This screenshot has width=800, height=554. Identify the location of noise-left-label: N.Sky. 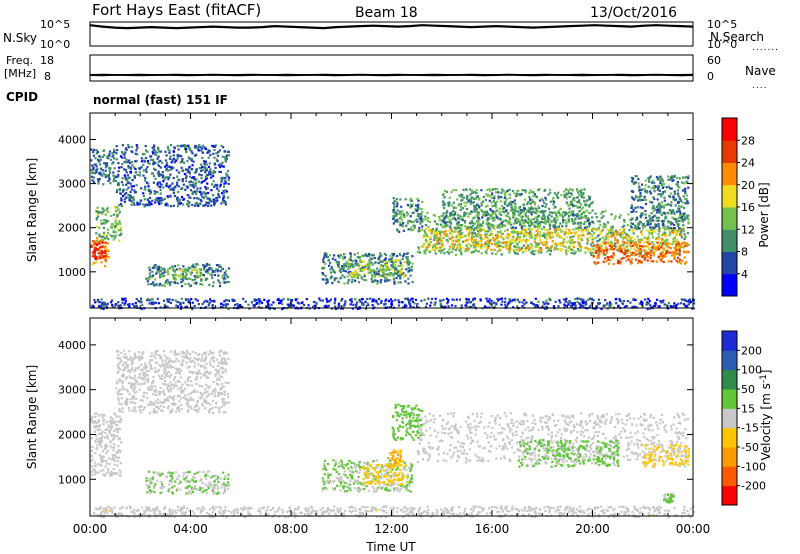
(20, 38).